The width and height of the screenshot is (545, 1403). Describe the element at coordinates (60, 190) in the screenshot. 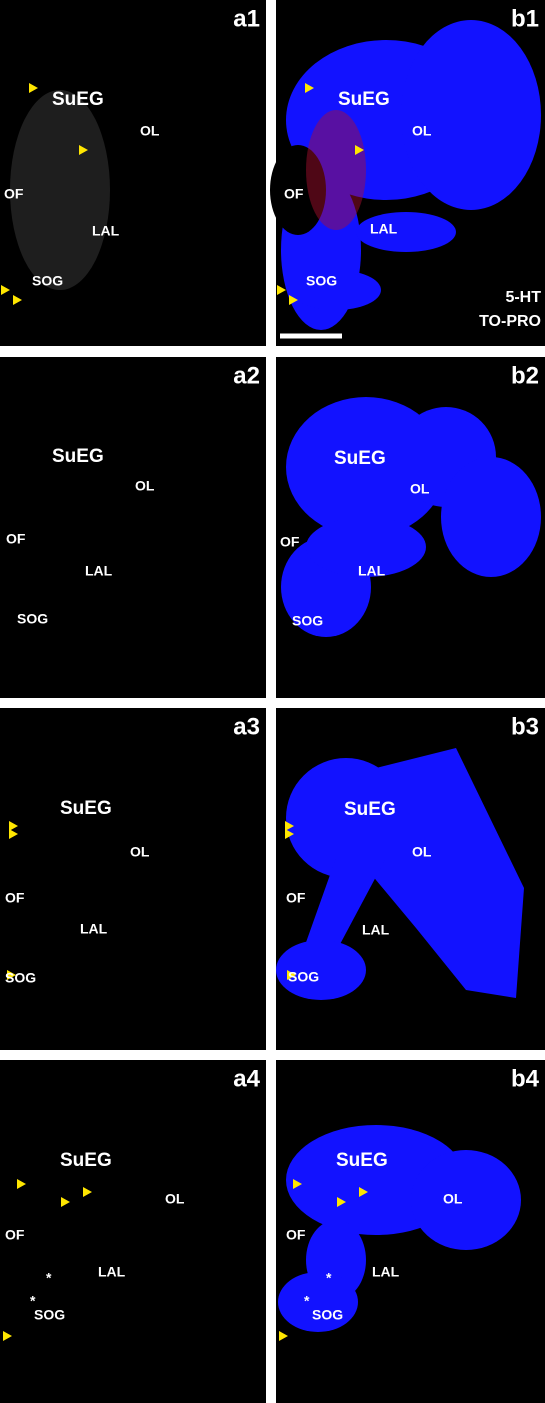

I see `tissue-glow` at that location.